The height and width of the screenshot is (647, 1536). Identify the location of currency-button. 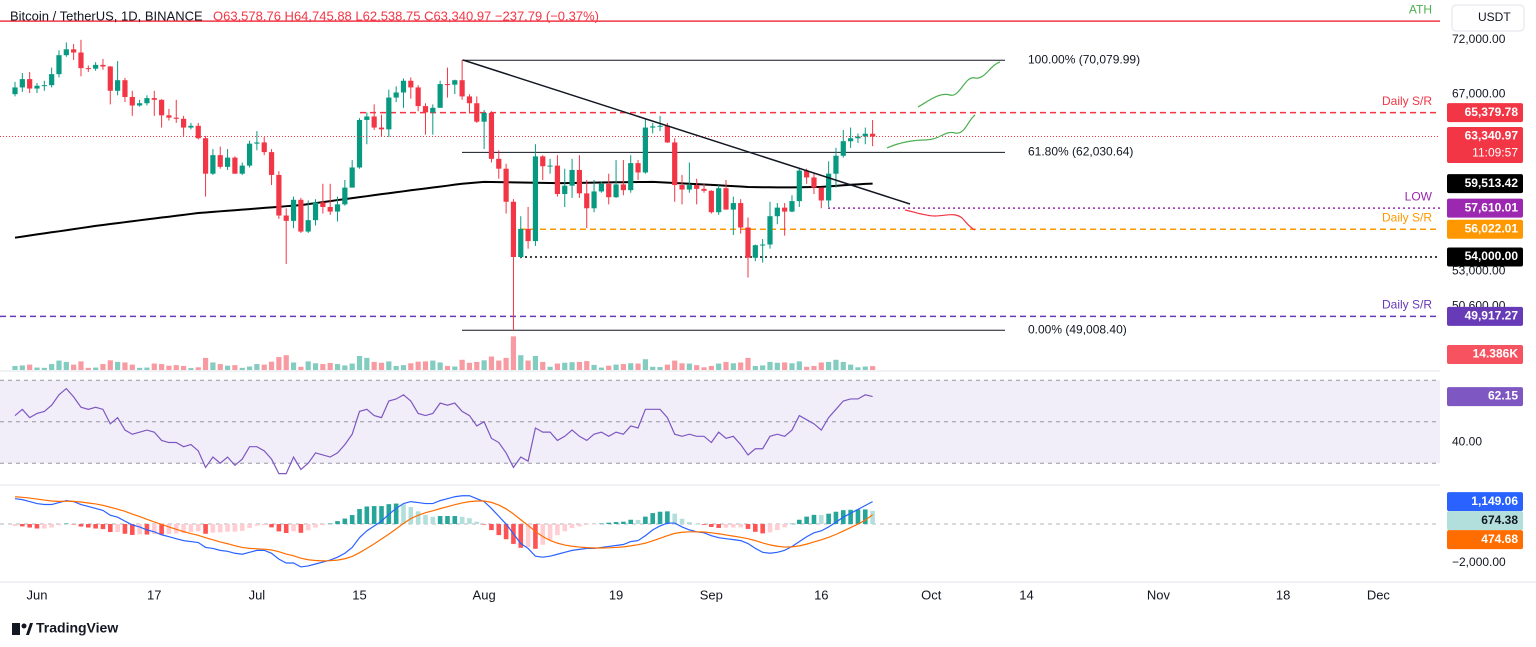
(1488, 18).